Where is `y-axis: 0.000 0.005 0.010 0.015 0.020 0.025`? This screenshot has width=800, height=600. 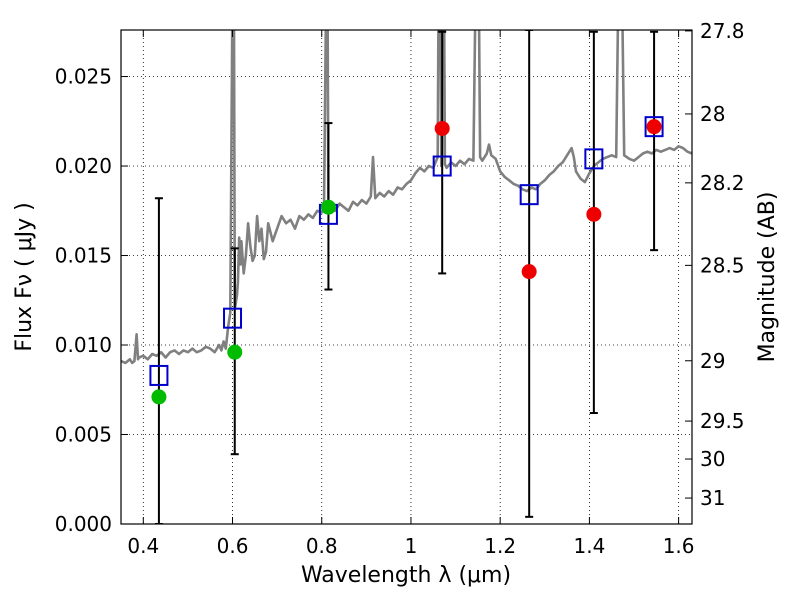 y-axis: 0.000 0.005 0.010 0.015 0.020 0.025 is located at coordinates (91, 300).